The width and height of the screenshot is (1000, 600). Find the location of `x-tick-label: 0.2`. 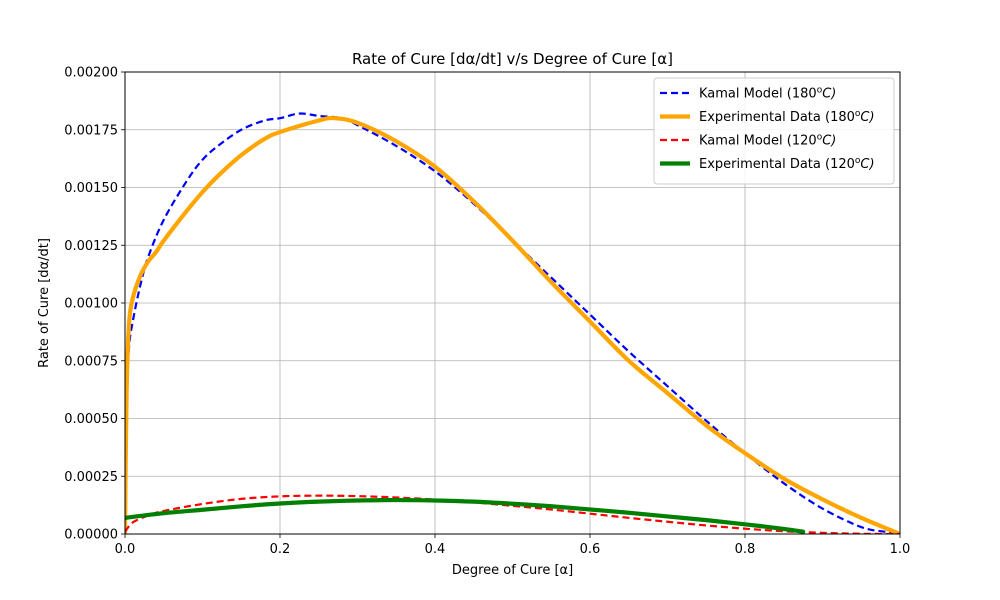

x-tick-label: 0.2 is located at coordinates (280, 549).